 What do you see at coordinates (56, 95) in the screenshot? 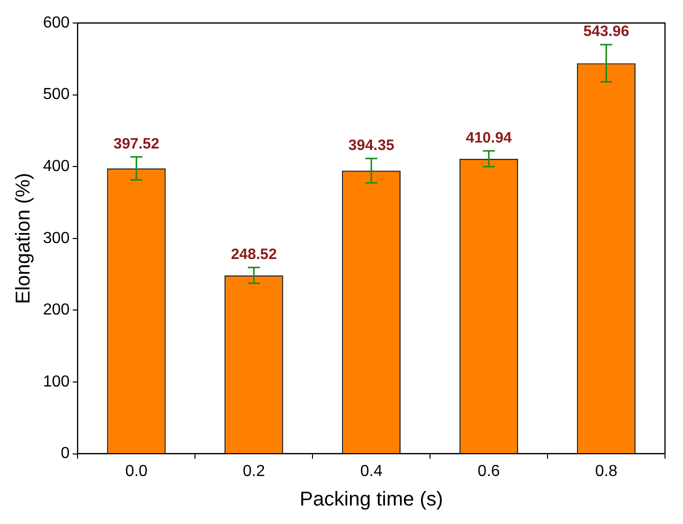
I see `y-tick-label: 500` at bounding box center [56, 95].